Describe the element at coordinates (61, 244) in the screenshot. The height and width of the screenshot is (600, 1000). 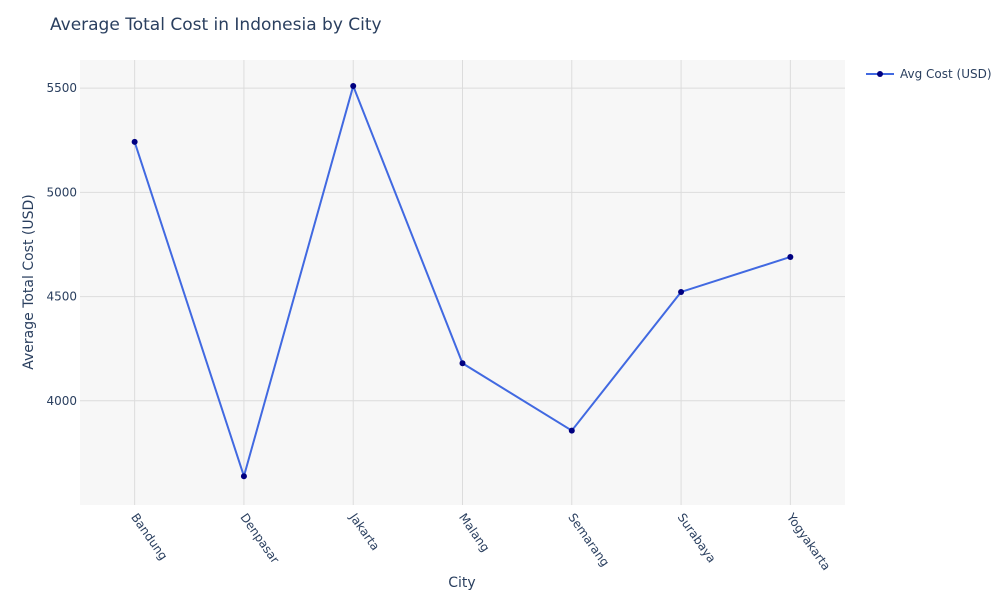
I see `y-axis-ticks: 4000 4500 5000 5500` at that location.